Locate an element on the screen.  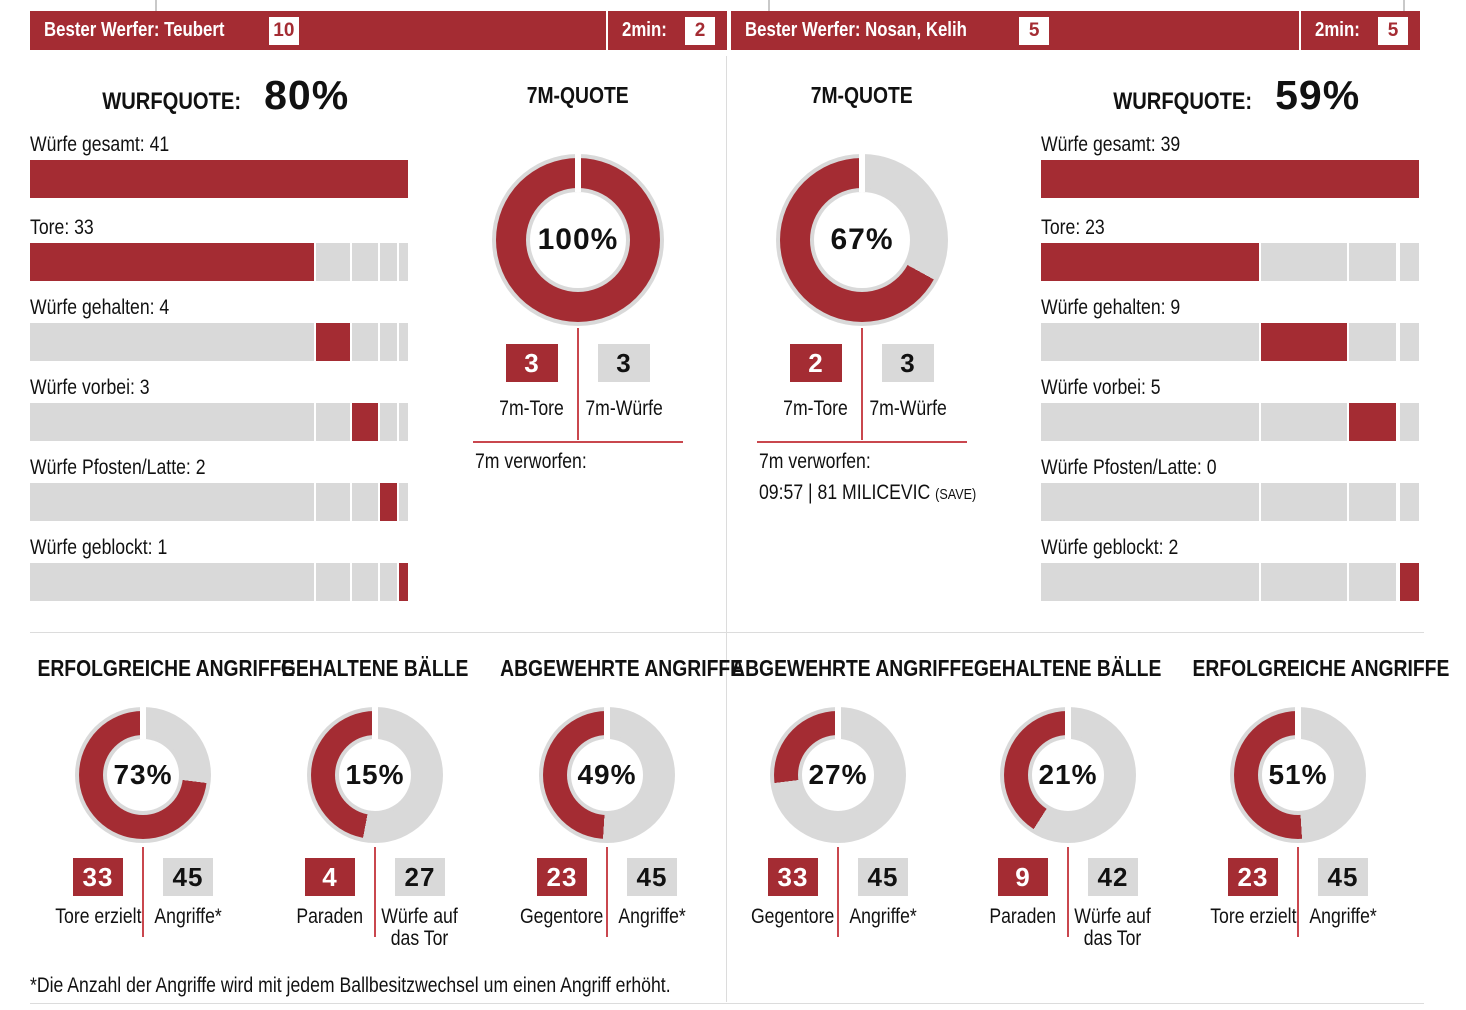
bar-label: Würfe gehalten: 4 is located at coordinates (219, 308).